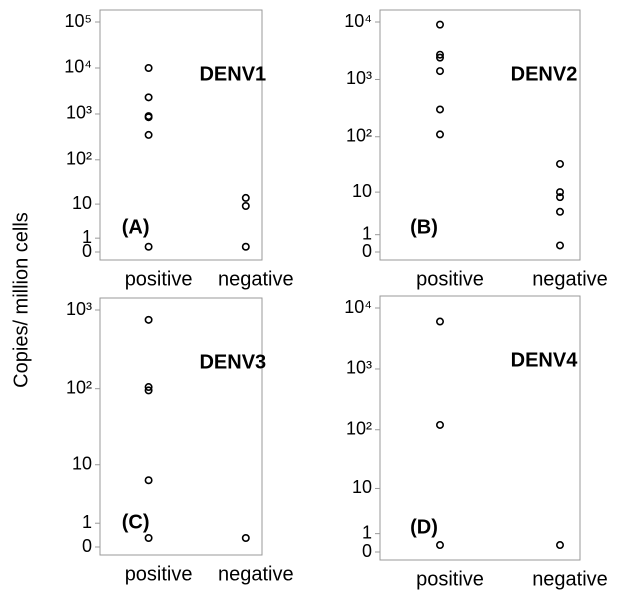 Image resolution: width=625 pixels, height=594 pixels. What do you see at coordinates (21, 300) in the screenshot?
I see `y-axis-label: Copies/ million cells` at bounding box center [21, 300].